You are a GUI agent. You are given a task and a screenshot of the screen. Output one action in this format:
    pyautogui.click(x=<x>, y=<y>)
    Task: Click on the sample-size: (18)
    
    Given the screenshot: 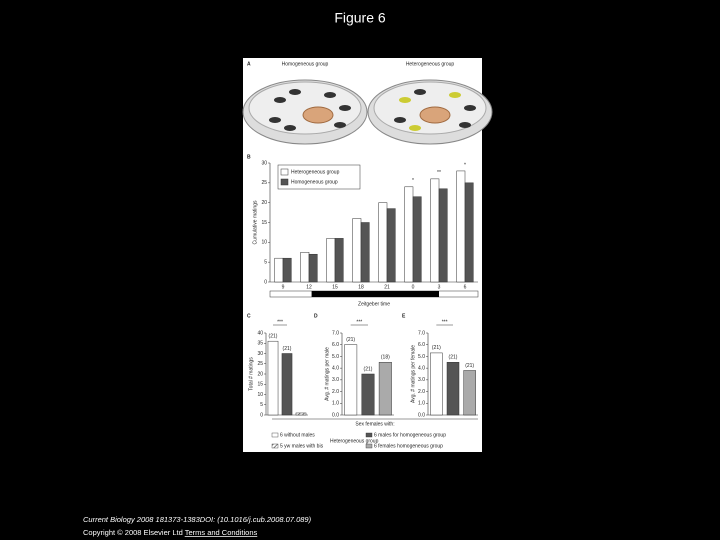 What is the action you would take?
    pyautogui.click(x=385, y=358)
    